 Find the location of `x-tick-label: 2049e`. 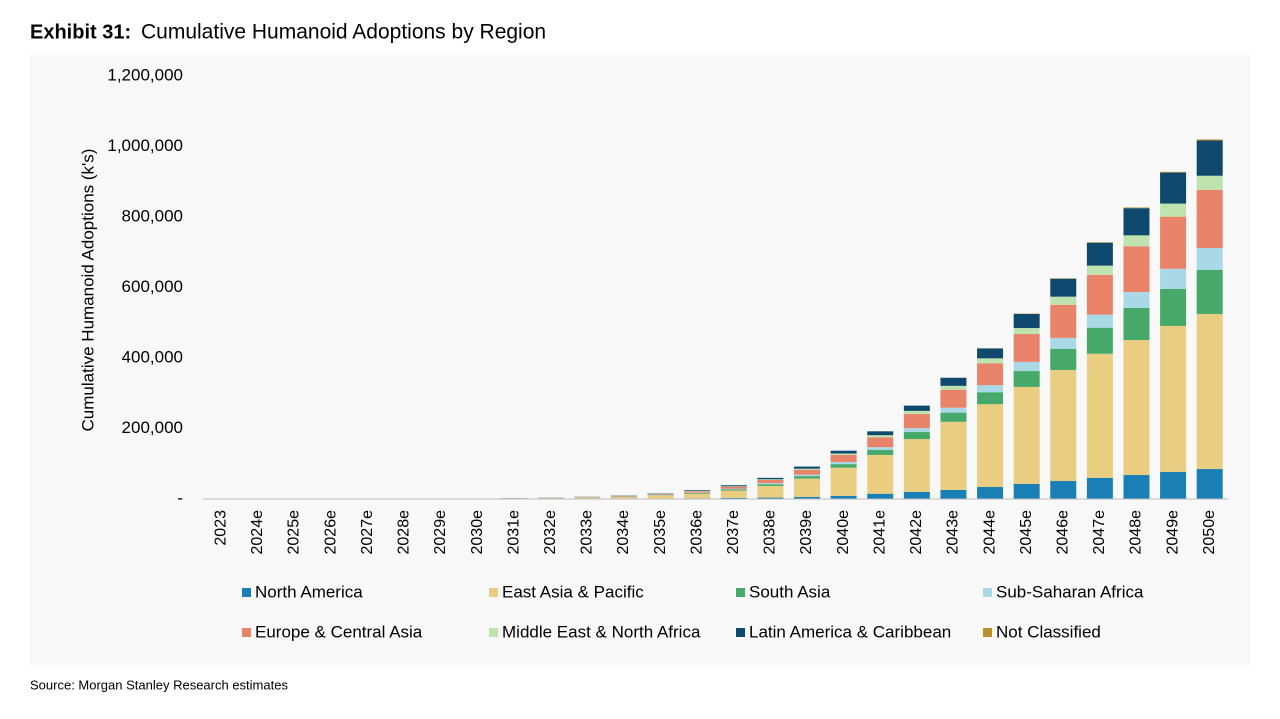

x-tick-label: 2049e is located at coordinates (1172, 532).